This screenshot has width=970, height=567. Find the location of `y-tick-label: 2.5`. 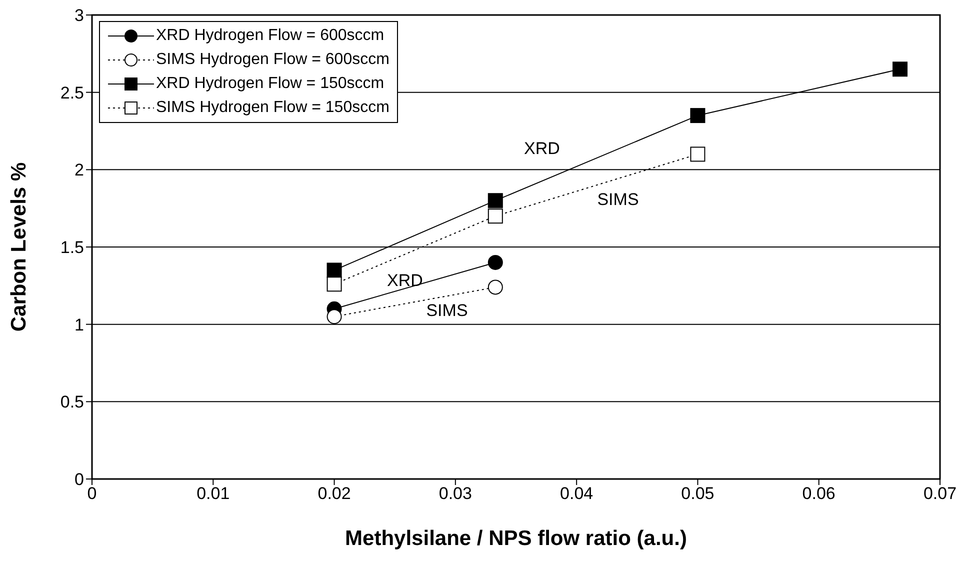

y-tick-label: 2.5 is located at coordinates (72, 92).